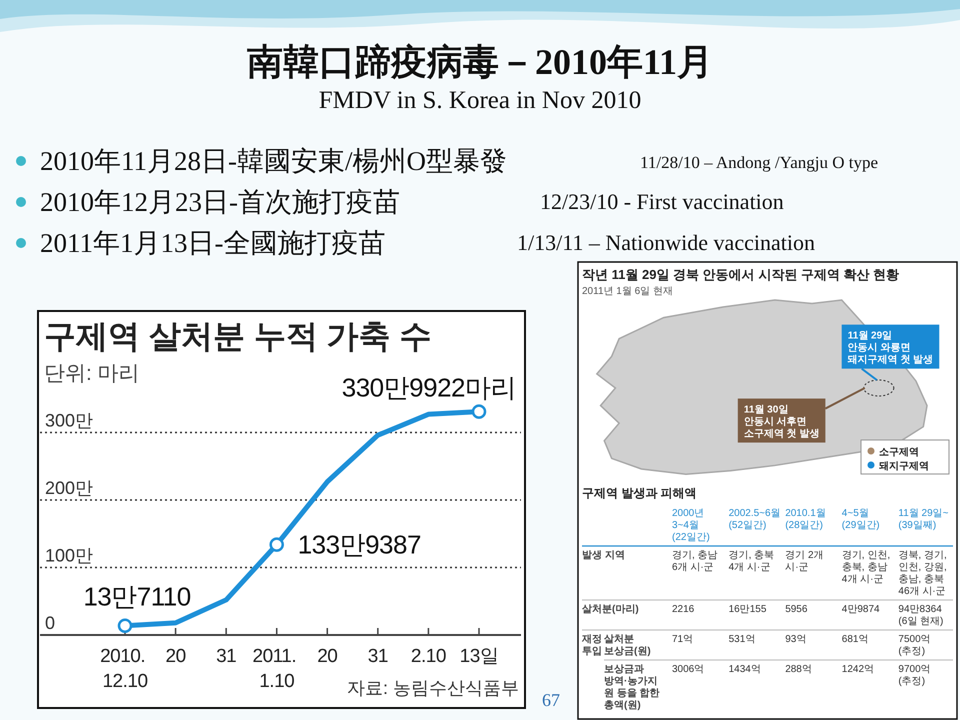 The width and height of the screenshot is (960, 720). What do you see at coordinates (610, 609) in the screenshot?
I see `text: 살처분(마리)` at bounding box center [610, 609].